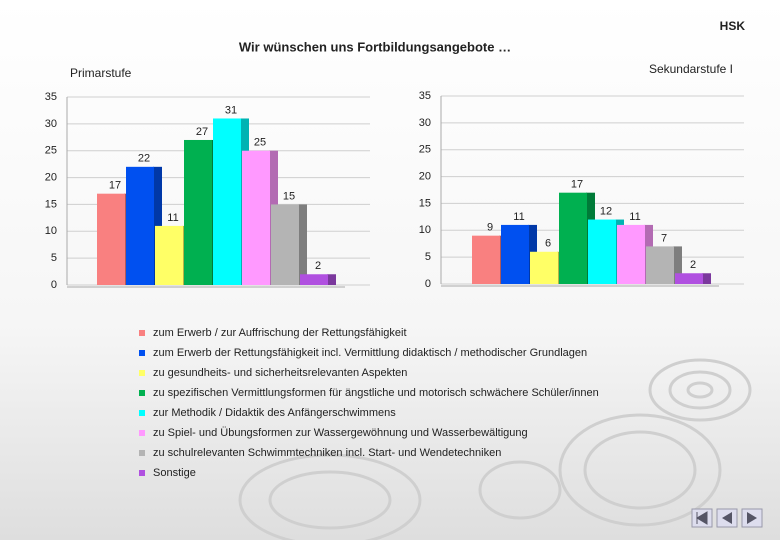 The width and height of the screenshot is (780, 540). What do you see at coordinates (231, 110) in the screenshot?
I see `value-label: 31` at bounding box center [231, 110].